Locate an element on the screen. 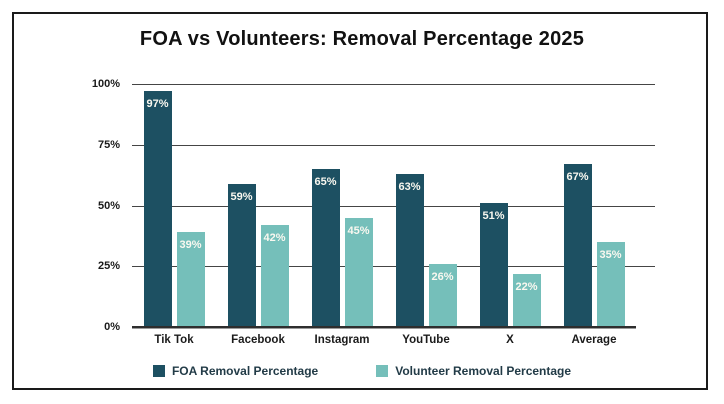 Image resolution: width=724 pixels, height=404 pixels. bar-value-label: 67% is located at coordinates (577, 177).